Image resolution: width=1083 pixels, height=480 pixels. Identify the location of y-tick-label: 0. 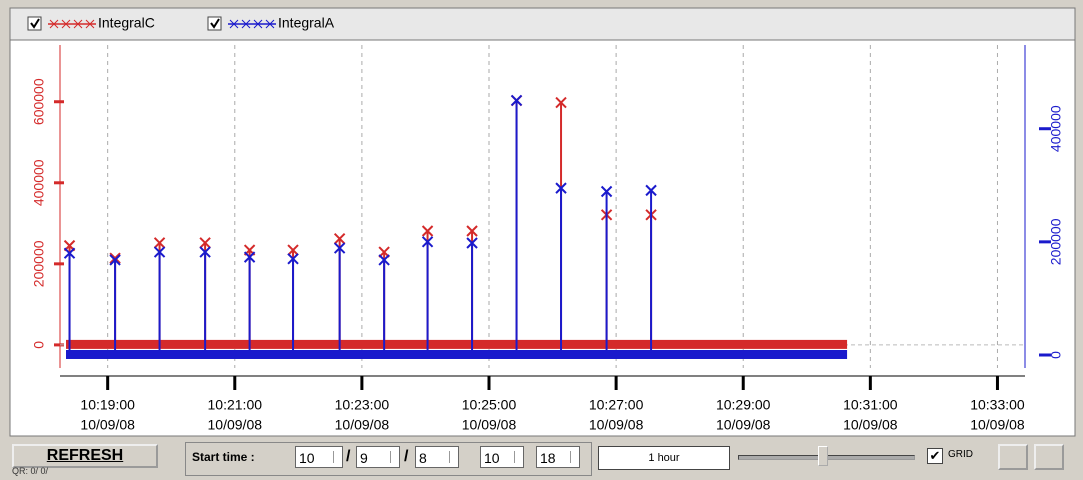
(39, 345).